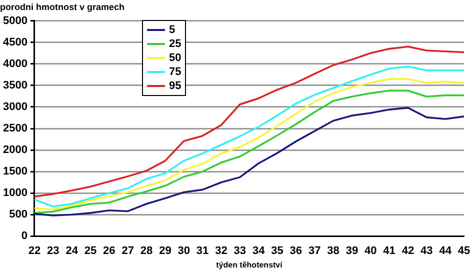 The image size is (474, 270). Describe the element at coordinates (62, 7) in the screenshot. I see `chart-title: porodni hmotnost v gramech` at that location.